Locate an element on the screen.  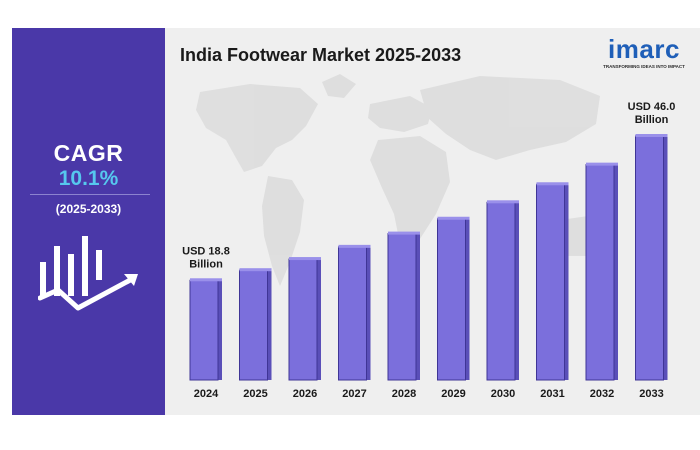
bar-2024 is located at coordinates (205, 329).